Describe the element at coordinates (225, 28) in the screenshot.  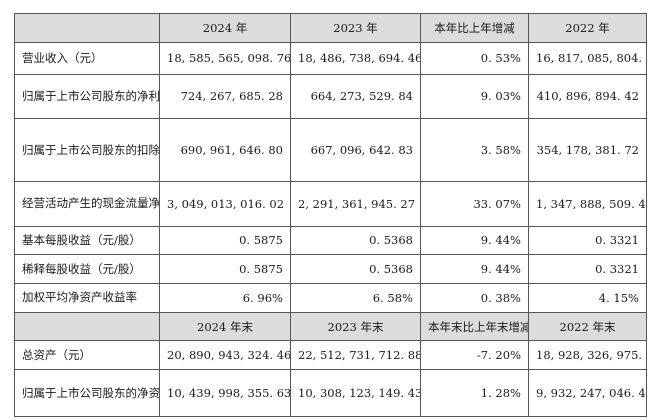
I see `header-2024: 2024 年` at that location.